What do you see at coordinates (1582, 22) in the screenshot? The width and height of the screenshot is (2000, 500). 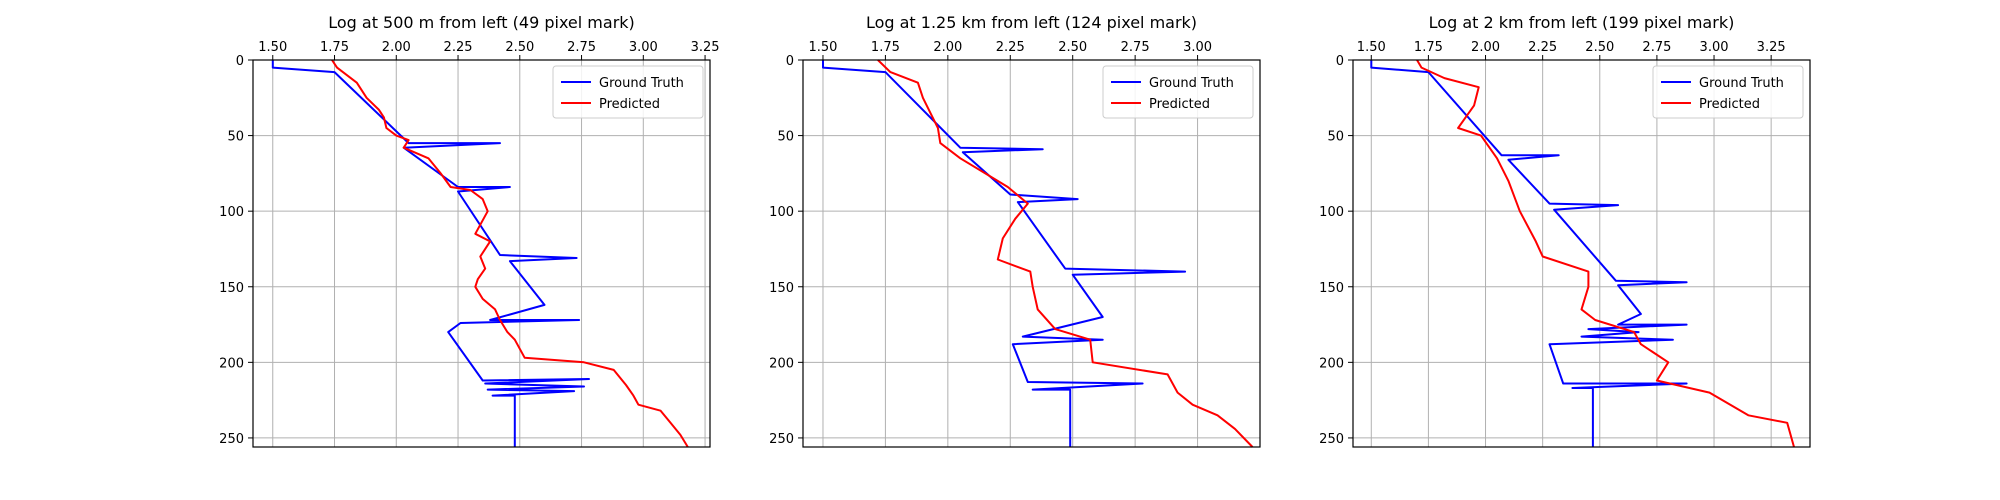 I see `chart-title: Log at 2 km from left (199 pixel mark)` at bounding box center [1582, 22].